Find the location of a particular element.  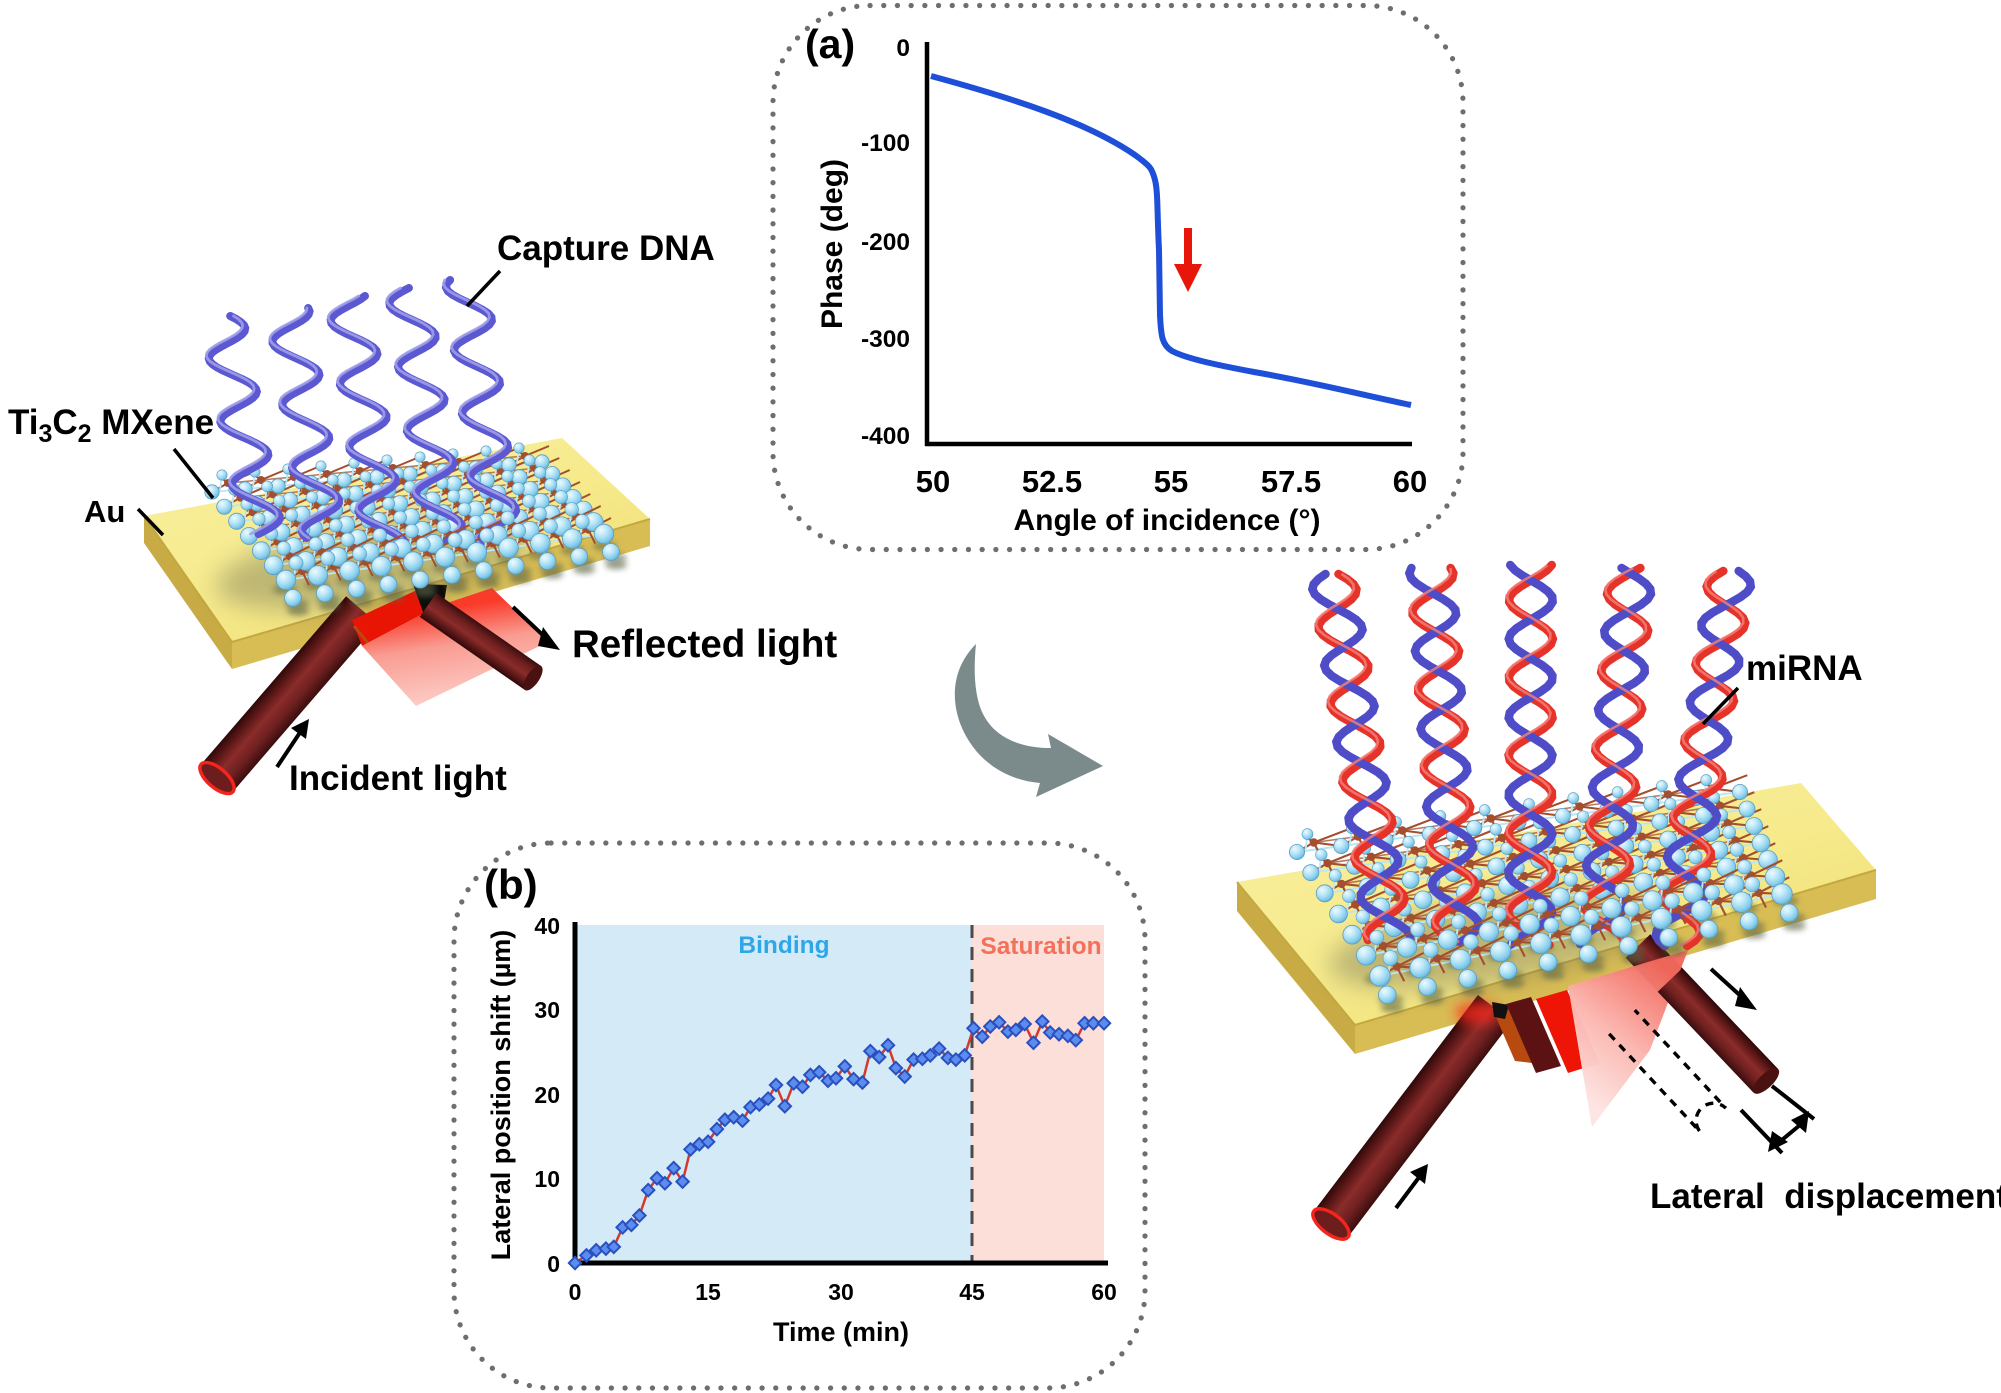

svg-text: Time (min) is located at coordinates (841, 1332).